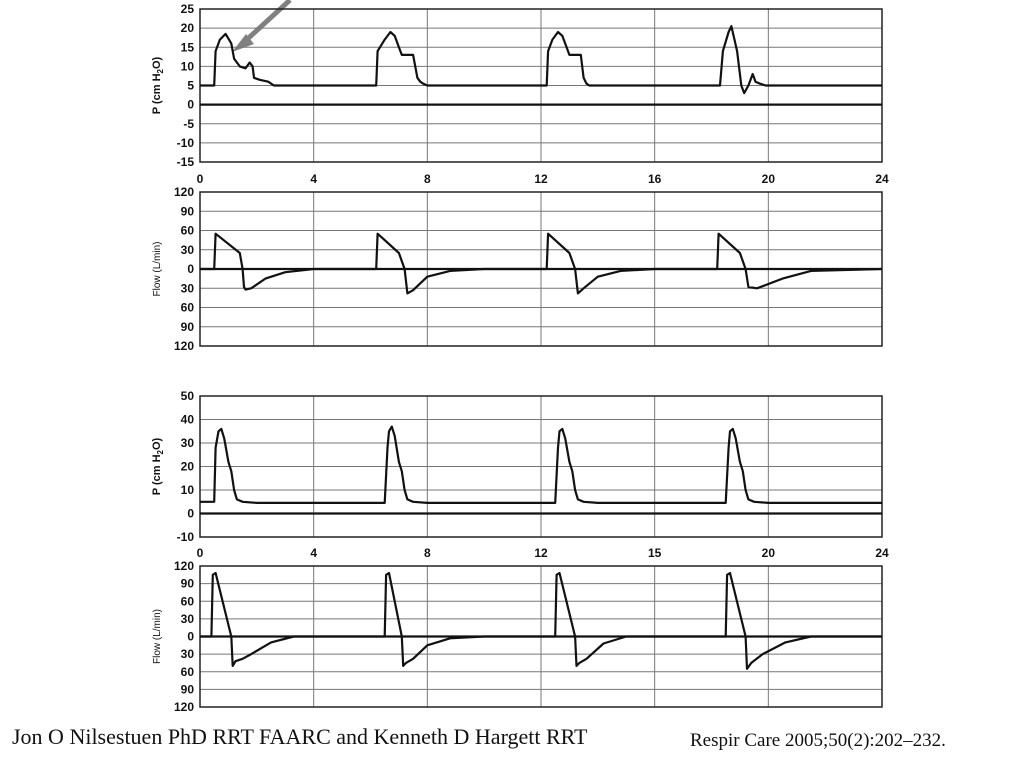 The image size is (1024, 768). Describe the element at coordinates (188, 47) in the screenshot. I see `y-tick-label: 15` at that location.